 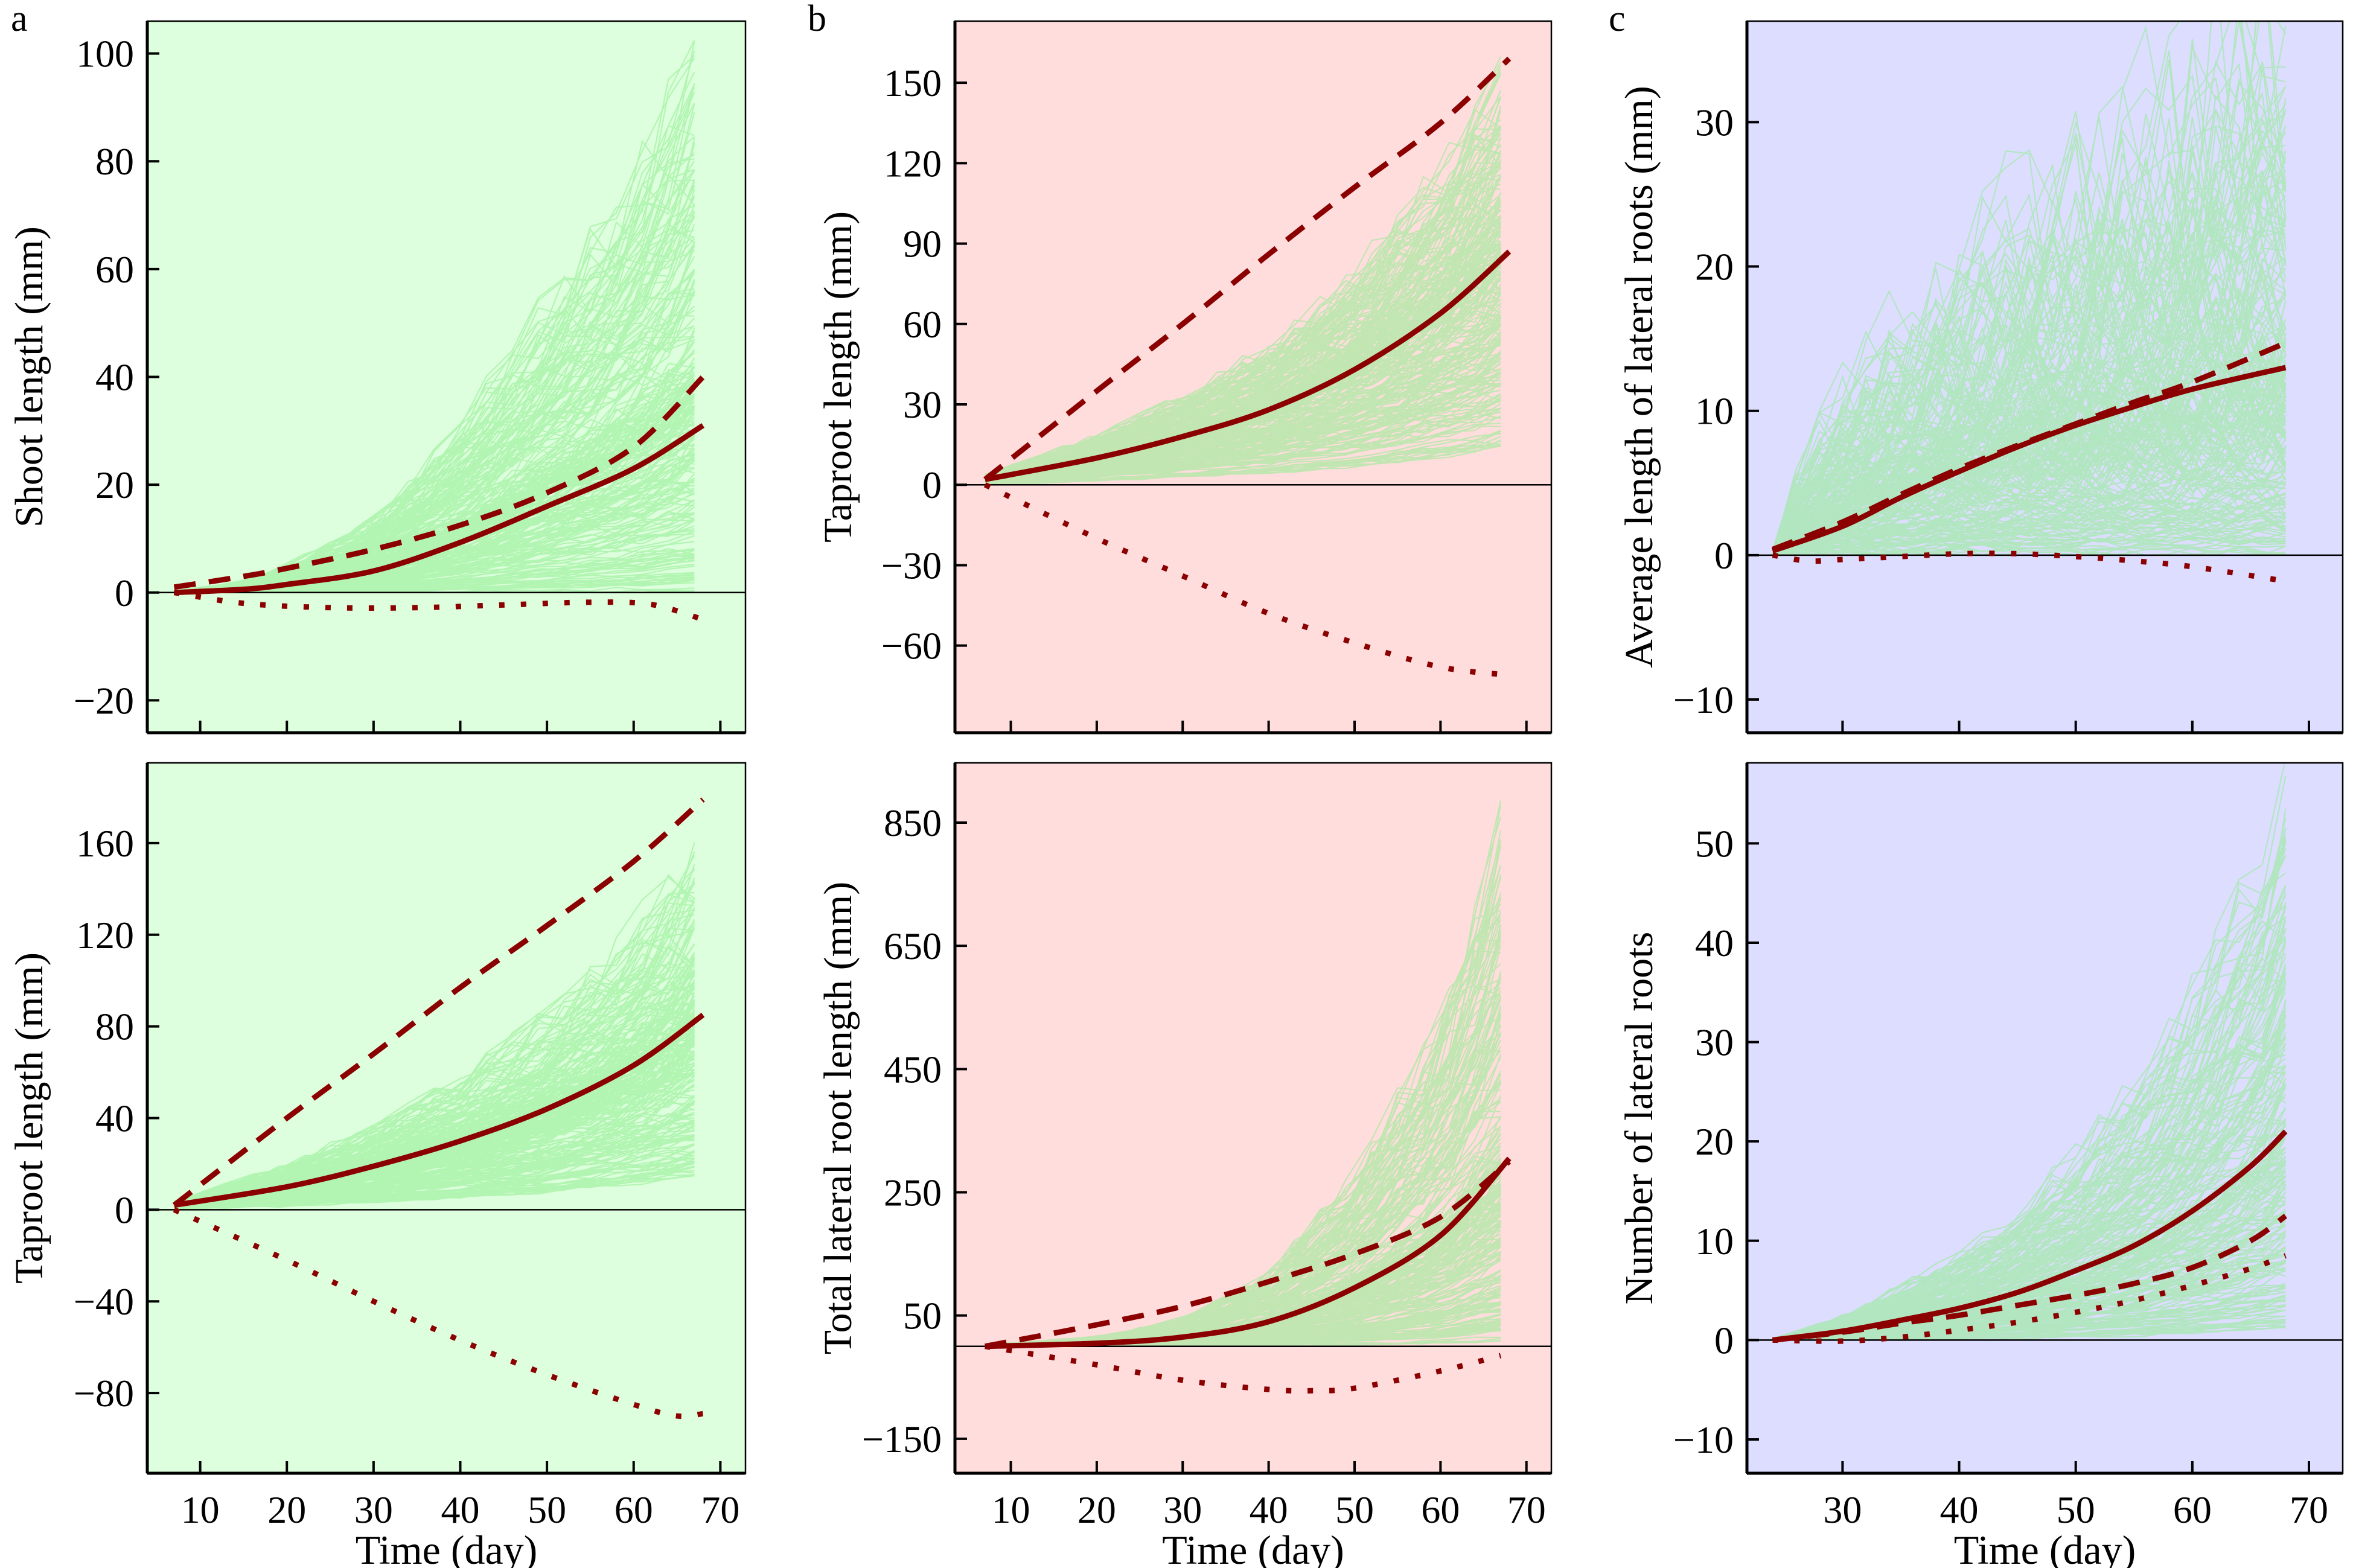 I want to click on y-tick-label: −30, so click(x=911, y=565).